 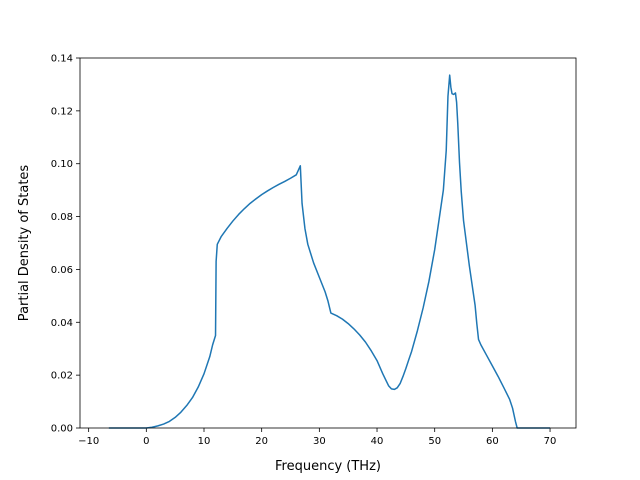 I want to click on x-tick-label: 40, so click(x=377, y=441).